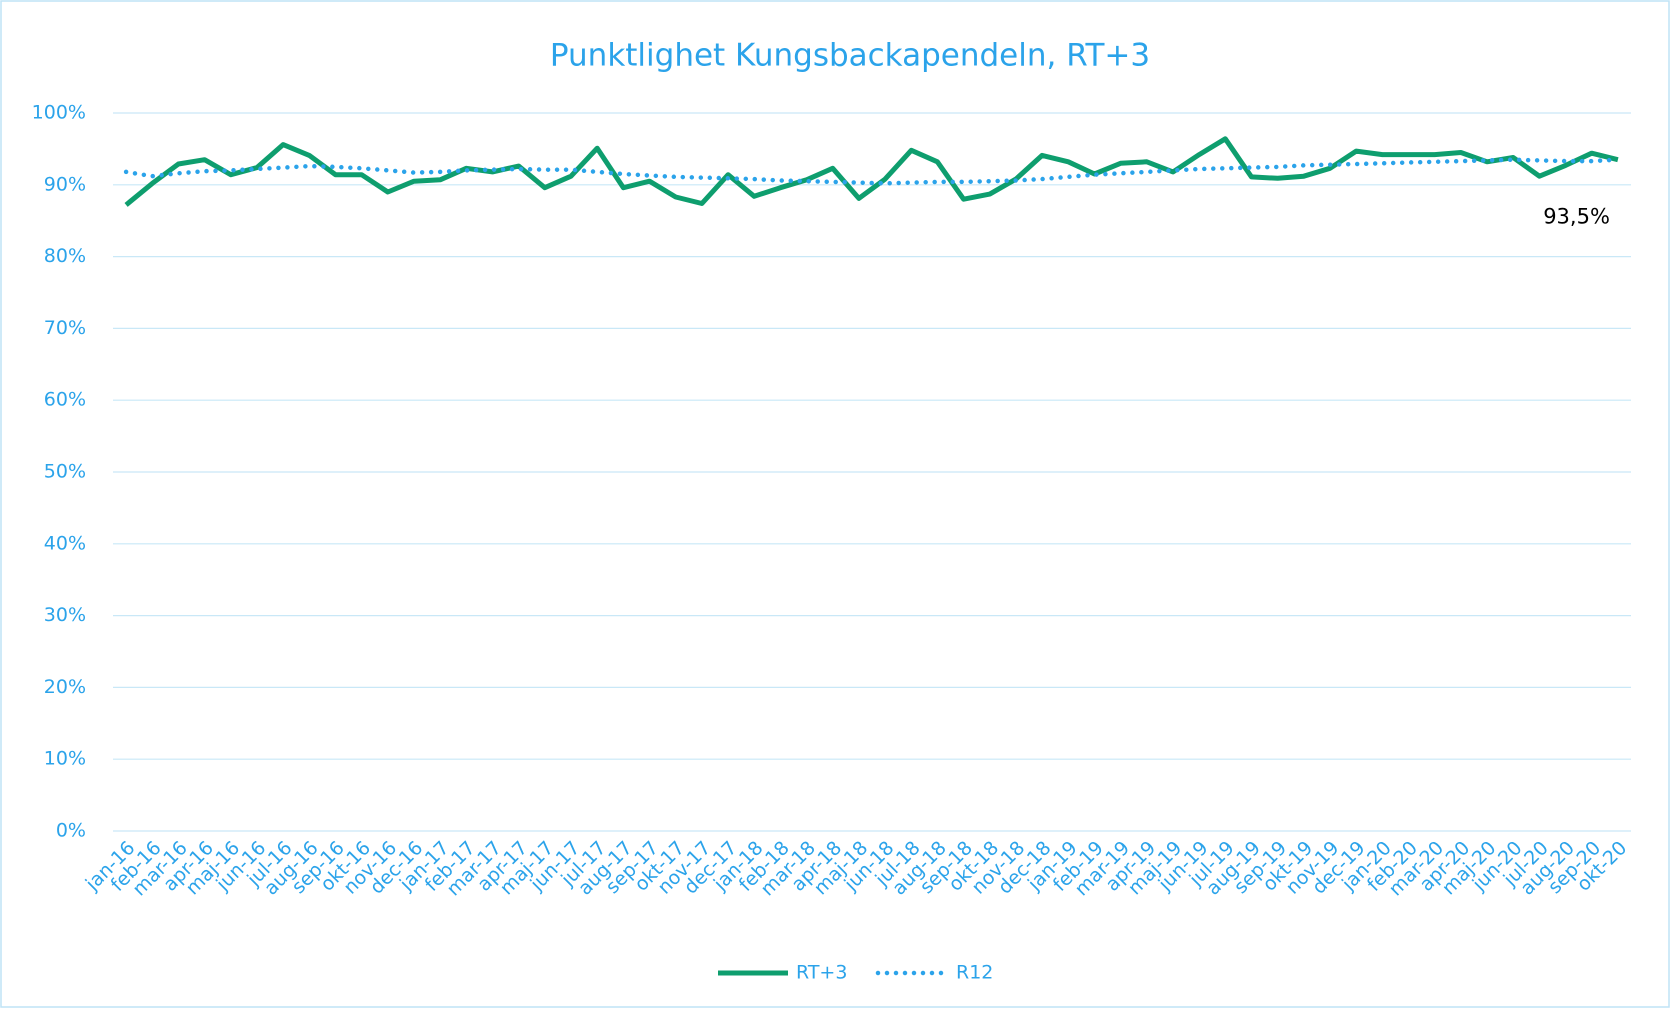 This screenshot has width=1671, height=1010. I want to click on line-series, so click(872, 171).